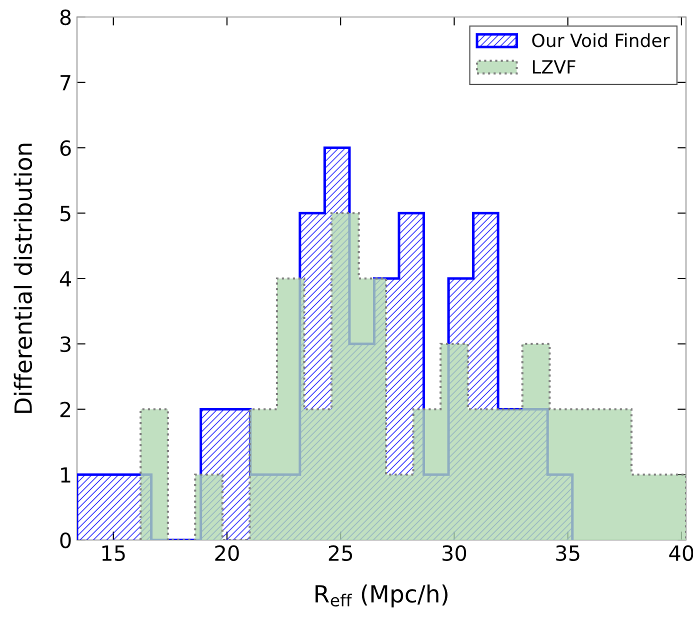  I want to click on x-axis-title: R$_{eff}$ (Mpc/h), so click(382, 596).